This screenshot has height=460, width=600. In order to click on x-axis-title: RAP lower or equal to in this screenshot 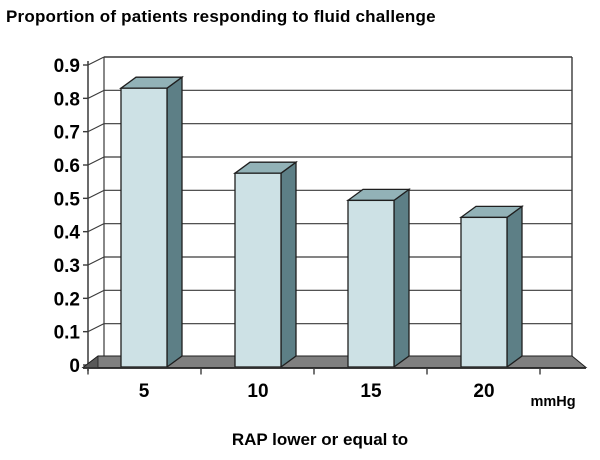, I will do `click(300, 440)`.